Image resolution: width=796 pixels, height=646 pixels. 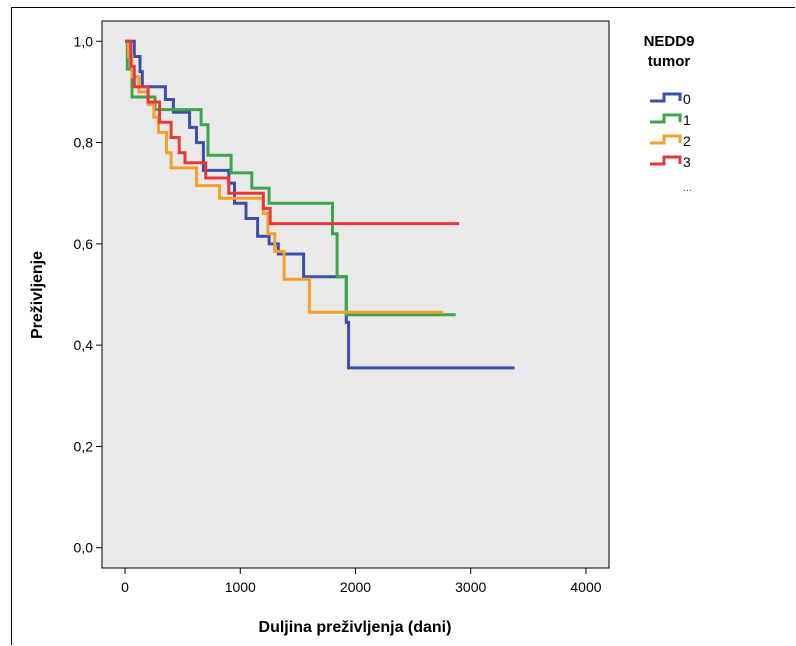 I want to click on legend-label-0: 0, so click(x=687, y=99).